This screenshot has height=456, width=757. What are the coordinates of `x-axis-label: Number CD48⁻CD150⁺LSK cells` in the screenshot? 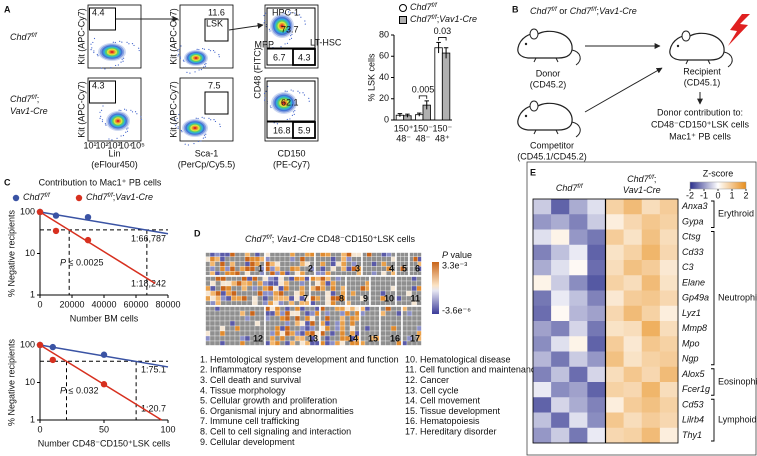 It's located at (104, 443).